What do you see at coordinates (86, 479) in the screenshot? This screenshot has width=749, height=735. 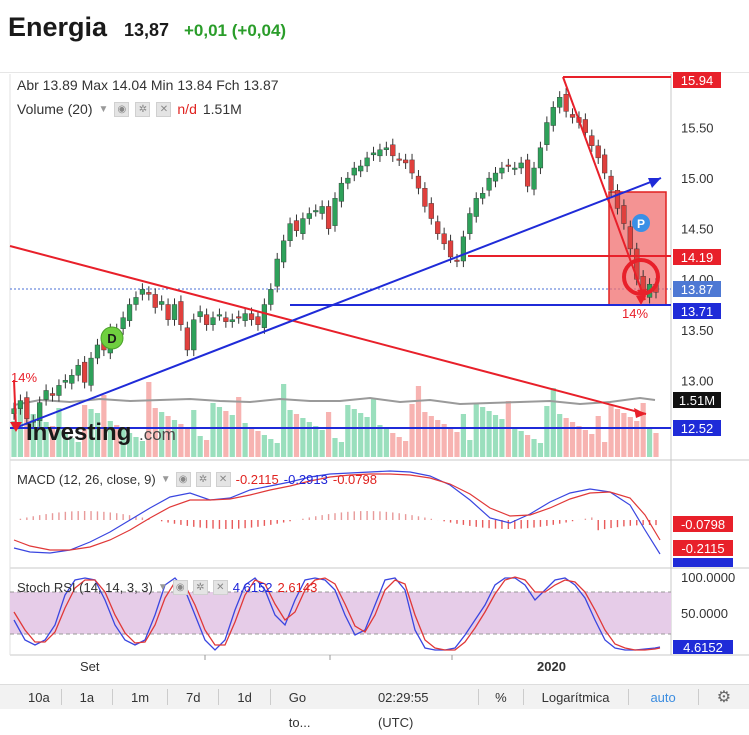 I see `macd-label: MACD (12, 26, close, 9)` at bounding box center [86, 479].